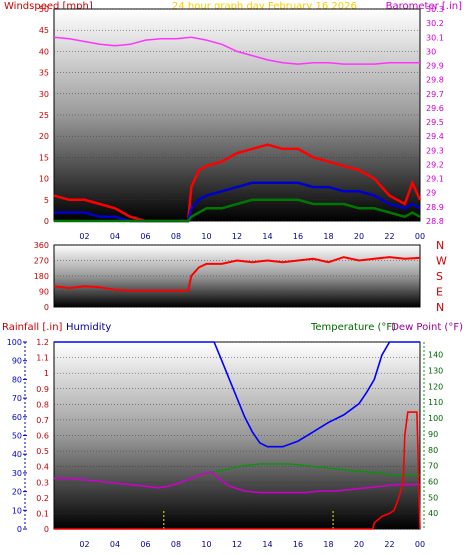  Describe the element at coordinates (433, 434) in the screenshot. I see `p3-temp-tick-label: 90` at that location.